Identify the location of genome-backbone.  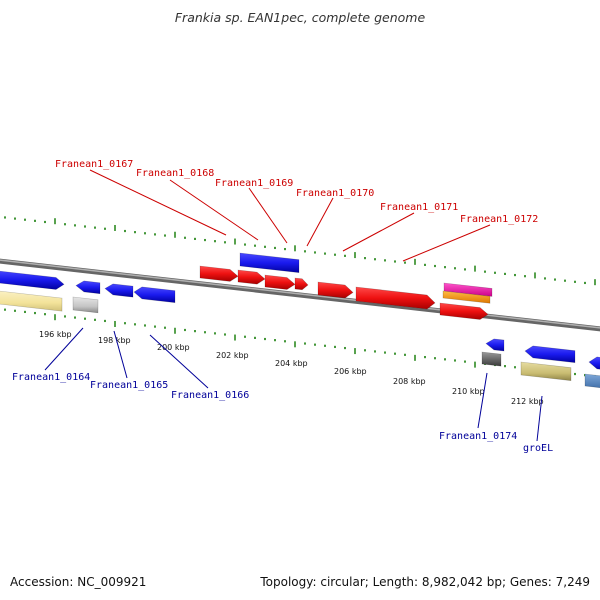
(300, 295).